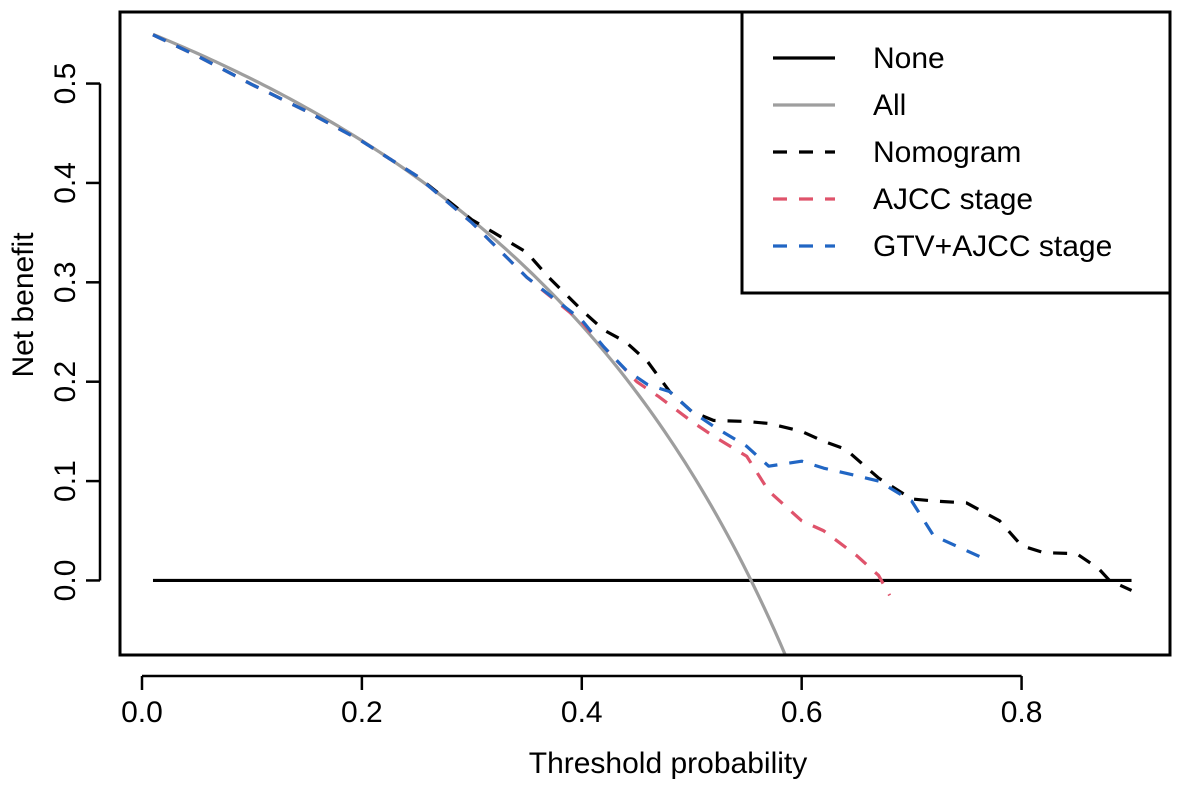 The image size is (1181, 788). Describe the element at coordinates (992, 246) in the screenshot. I see `legend-label-gtv-ajcc-stage: GTV+AJCC stage` at that location.